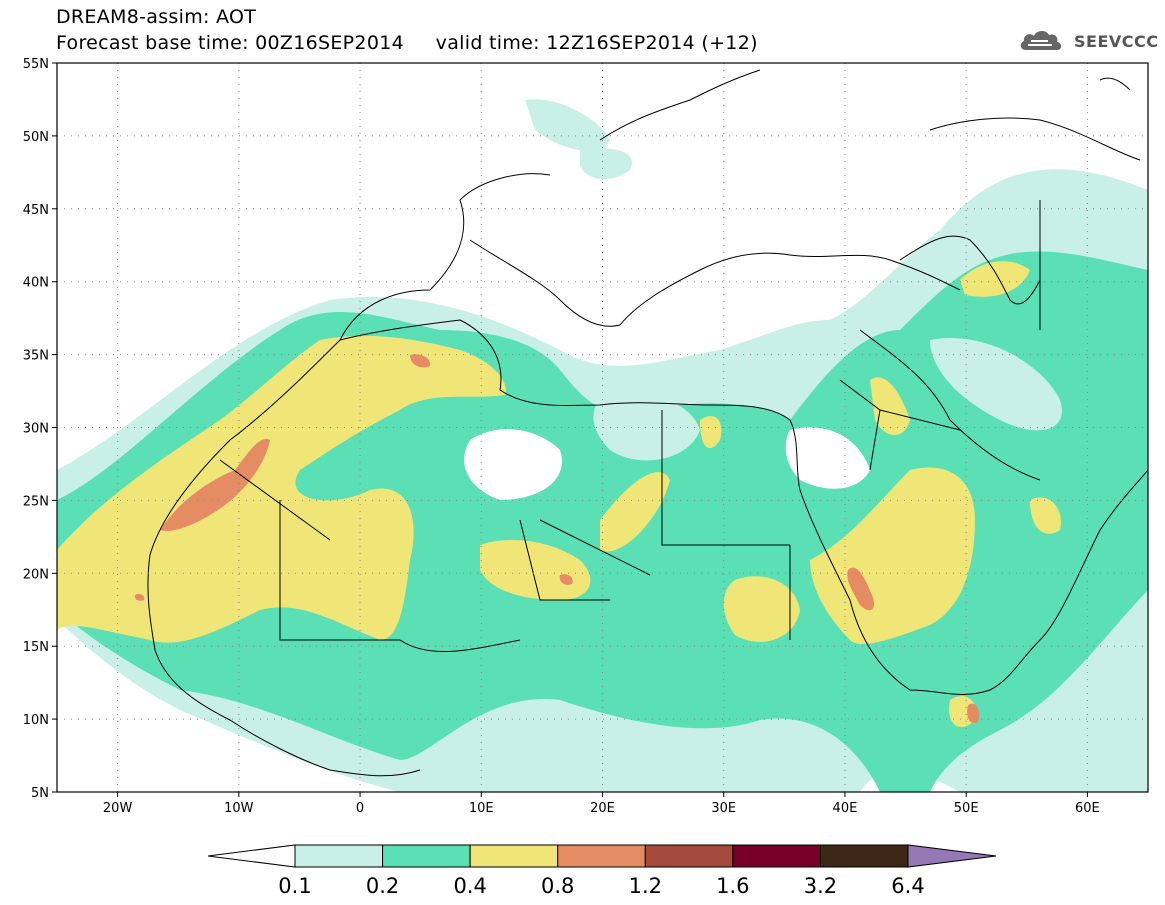 This screenshot has width=1165, height=905. What do you see at coordinates (1116, 41) in the screenshot?
I see `logo-text: SEEVCCC` at bounding box center [1116, 41].